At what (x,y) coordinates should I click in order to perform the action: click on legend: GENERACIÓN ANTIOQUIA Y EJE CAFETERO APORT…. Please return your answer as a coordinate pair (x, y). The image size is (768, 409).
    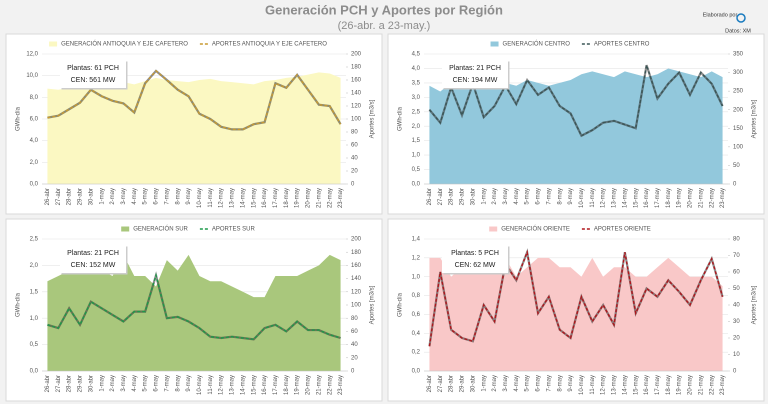
    Looking at the image, I should click on (188, 44).